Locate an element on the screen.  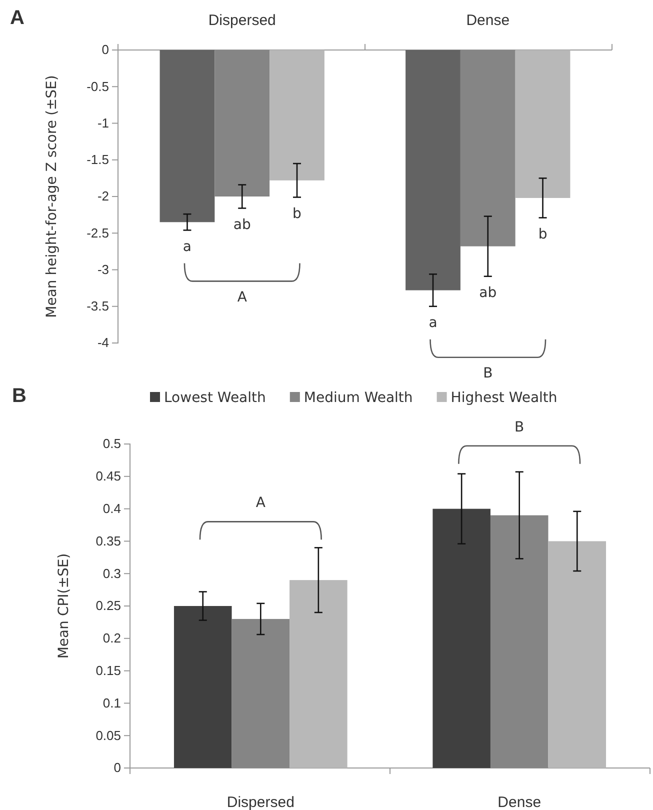
y-axis-title: Mean CPI(±SE) is located at coordinates (64, 606).